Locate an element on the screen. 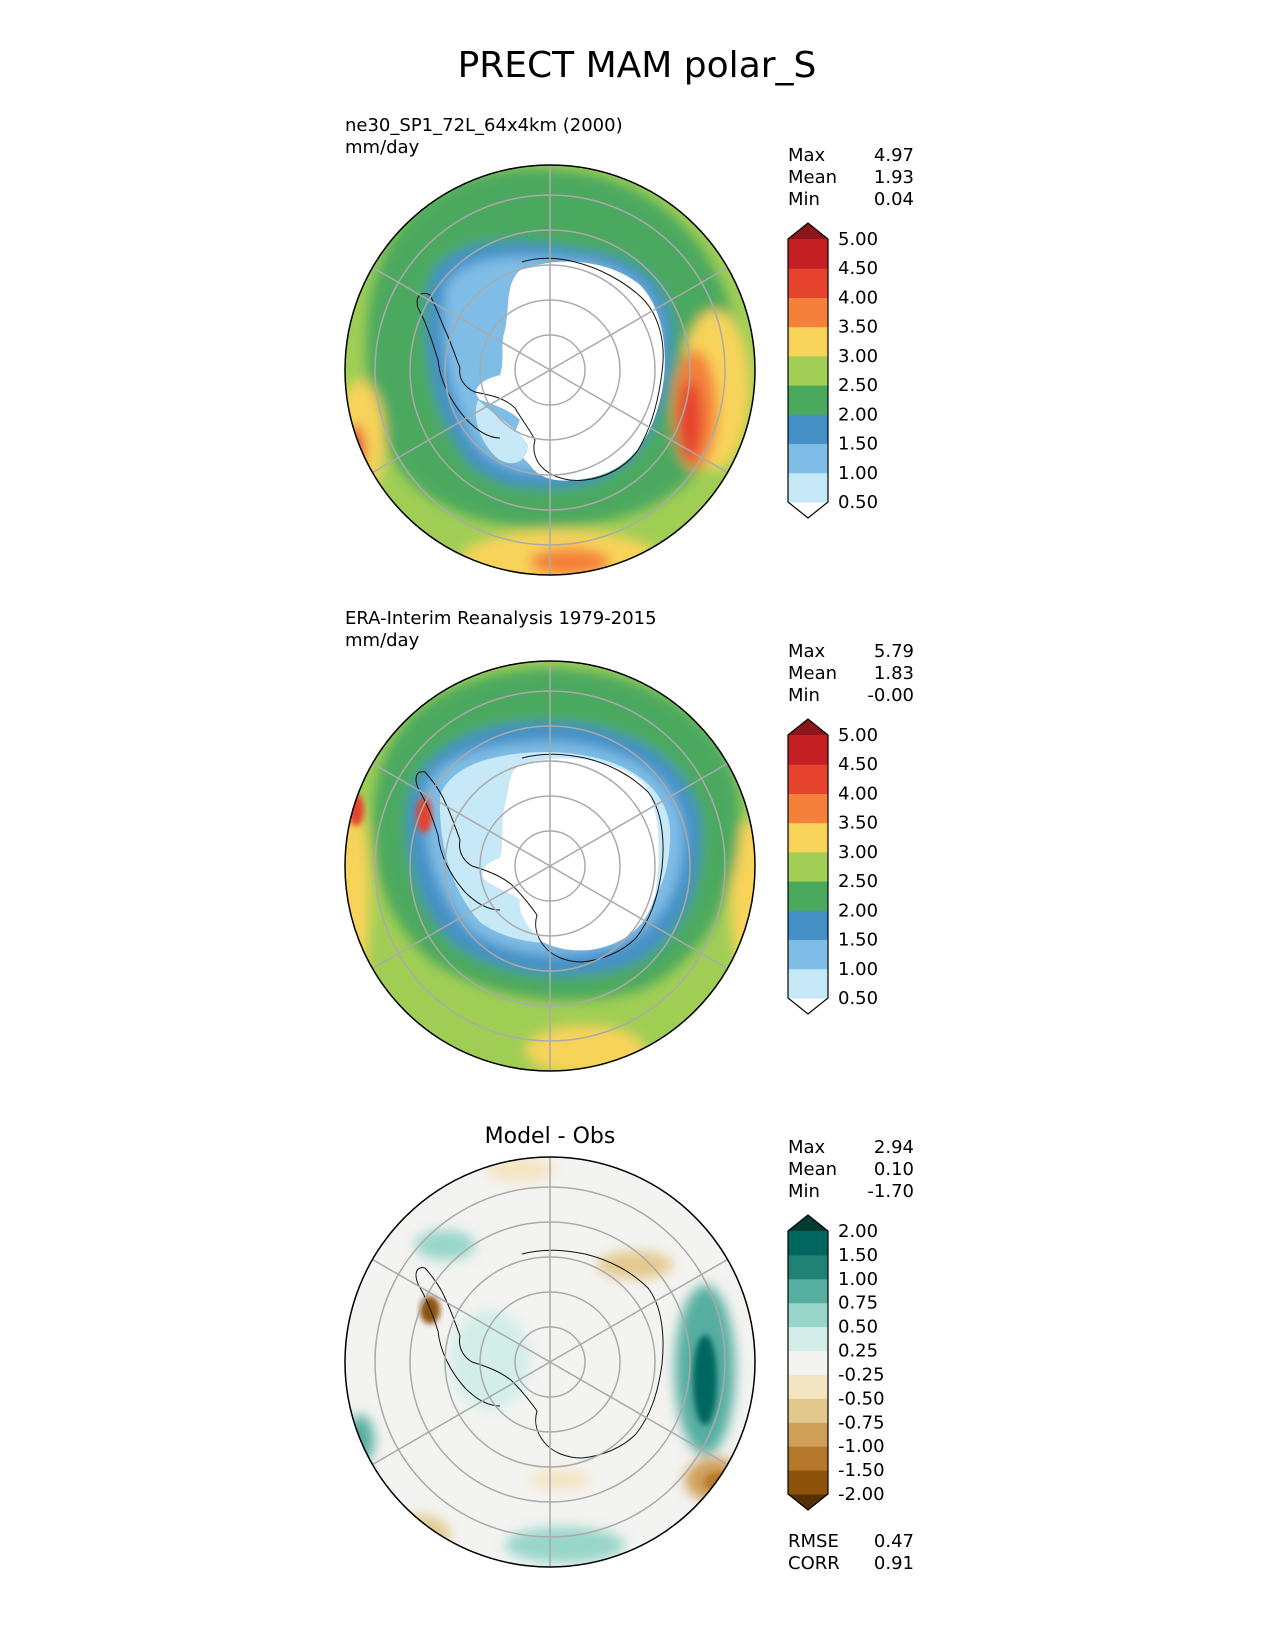 This screenshot has width=1275, height=1650. stat-min-value: -0.00 is located at coordinates (890, 695).